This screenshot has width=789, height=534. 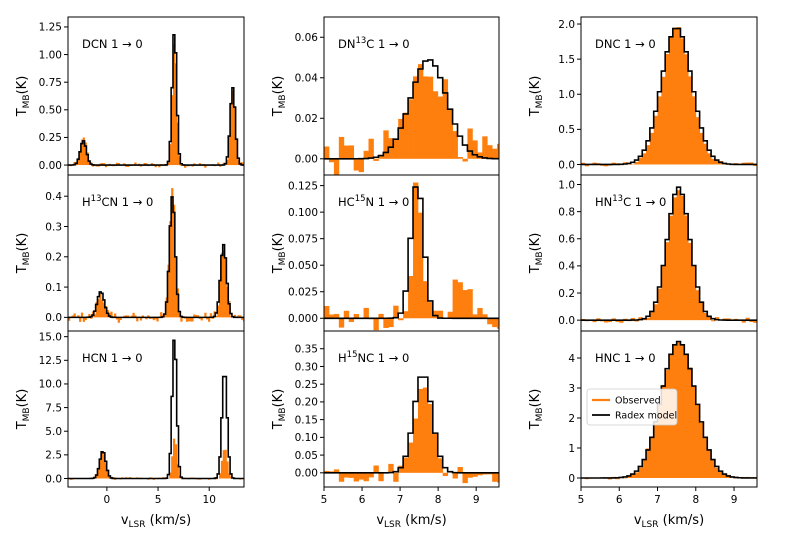 I want to click on y-tick-label: 4, so click(x=571, y=359).